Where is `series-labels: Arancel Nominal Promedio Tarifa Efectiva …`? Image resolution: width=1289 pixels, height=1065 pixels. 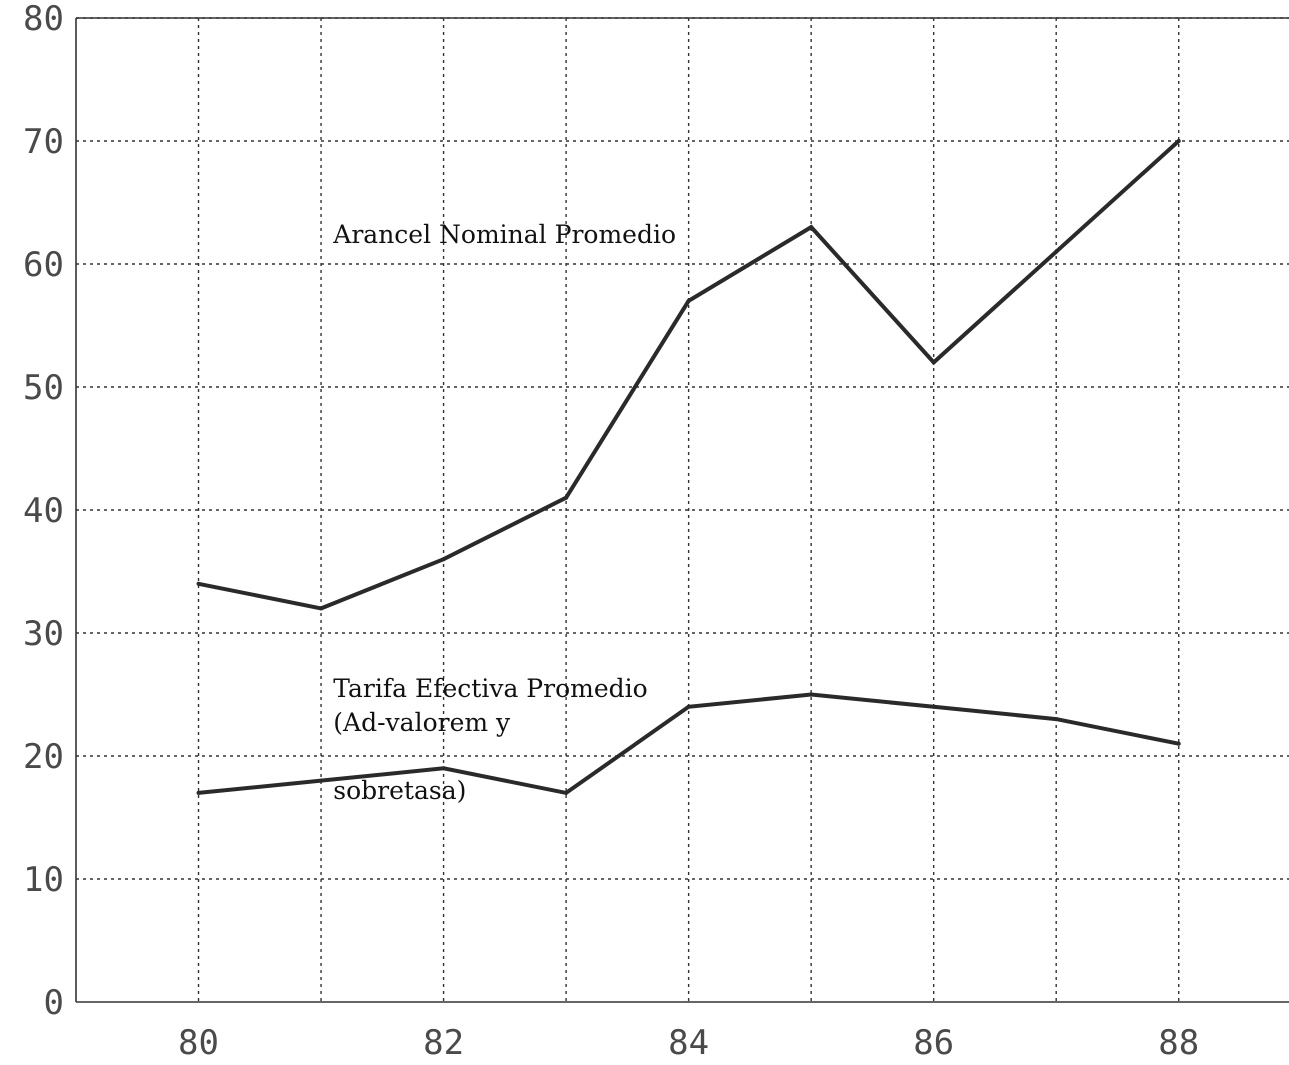 series-labels: Arancel Nominal Promedio Tarifa Efectiva … is located at coordinates (504, 512).